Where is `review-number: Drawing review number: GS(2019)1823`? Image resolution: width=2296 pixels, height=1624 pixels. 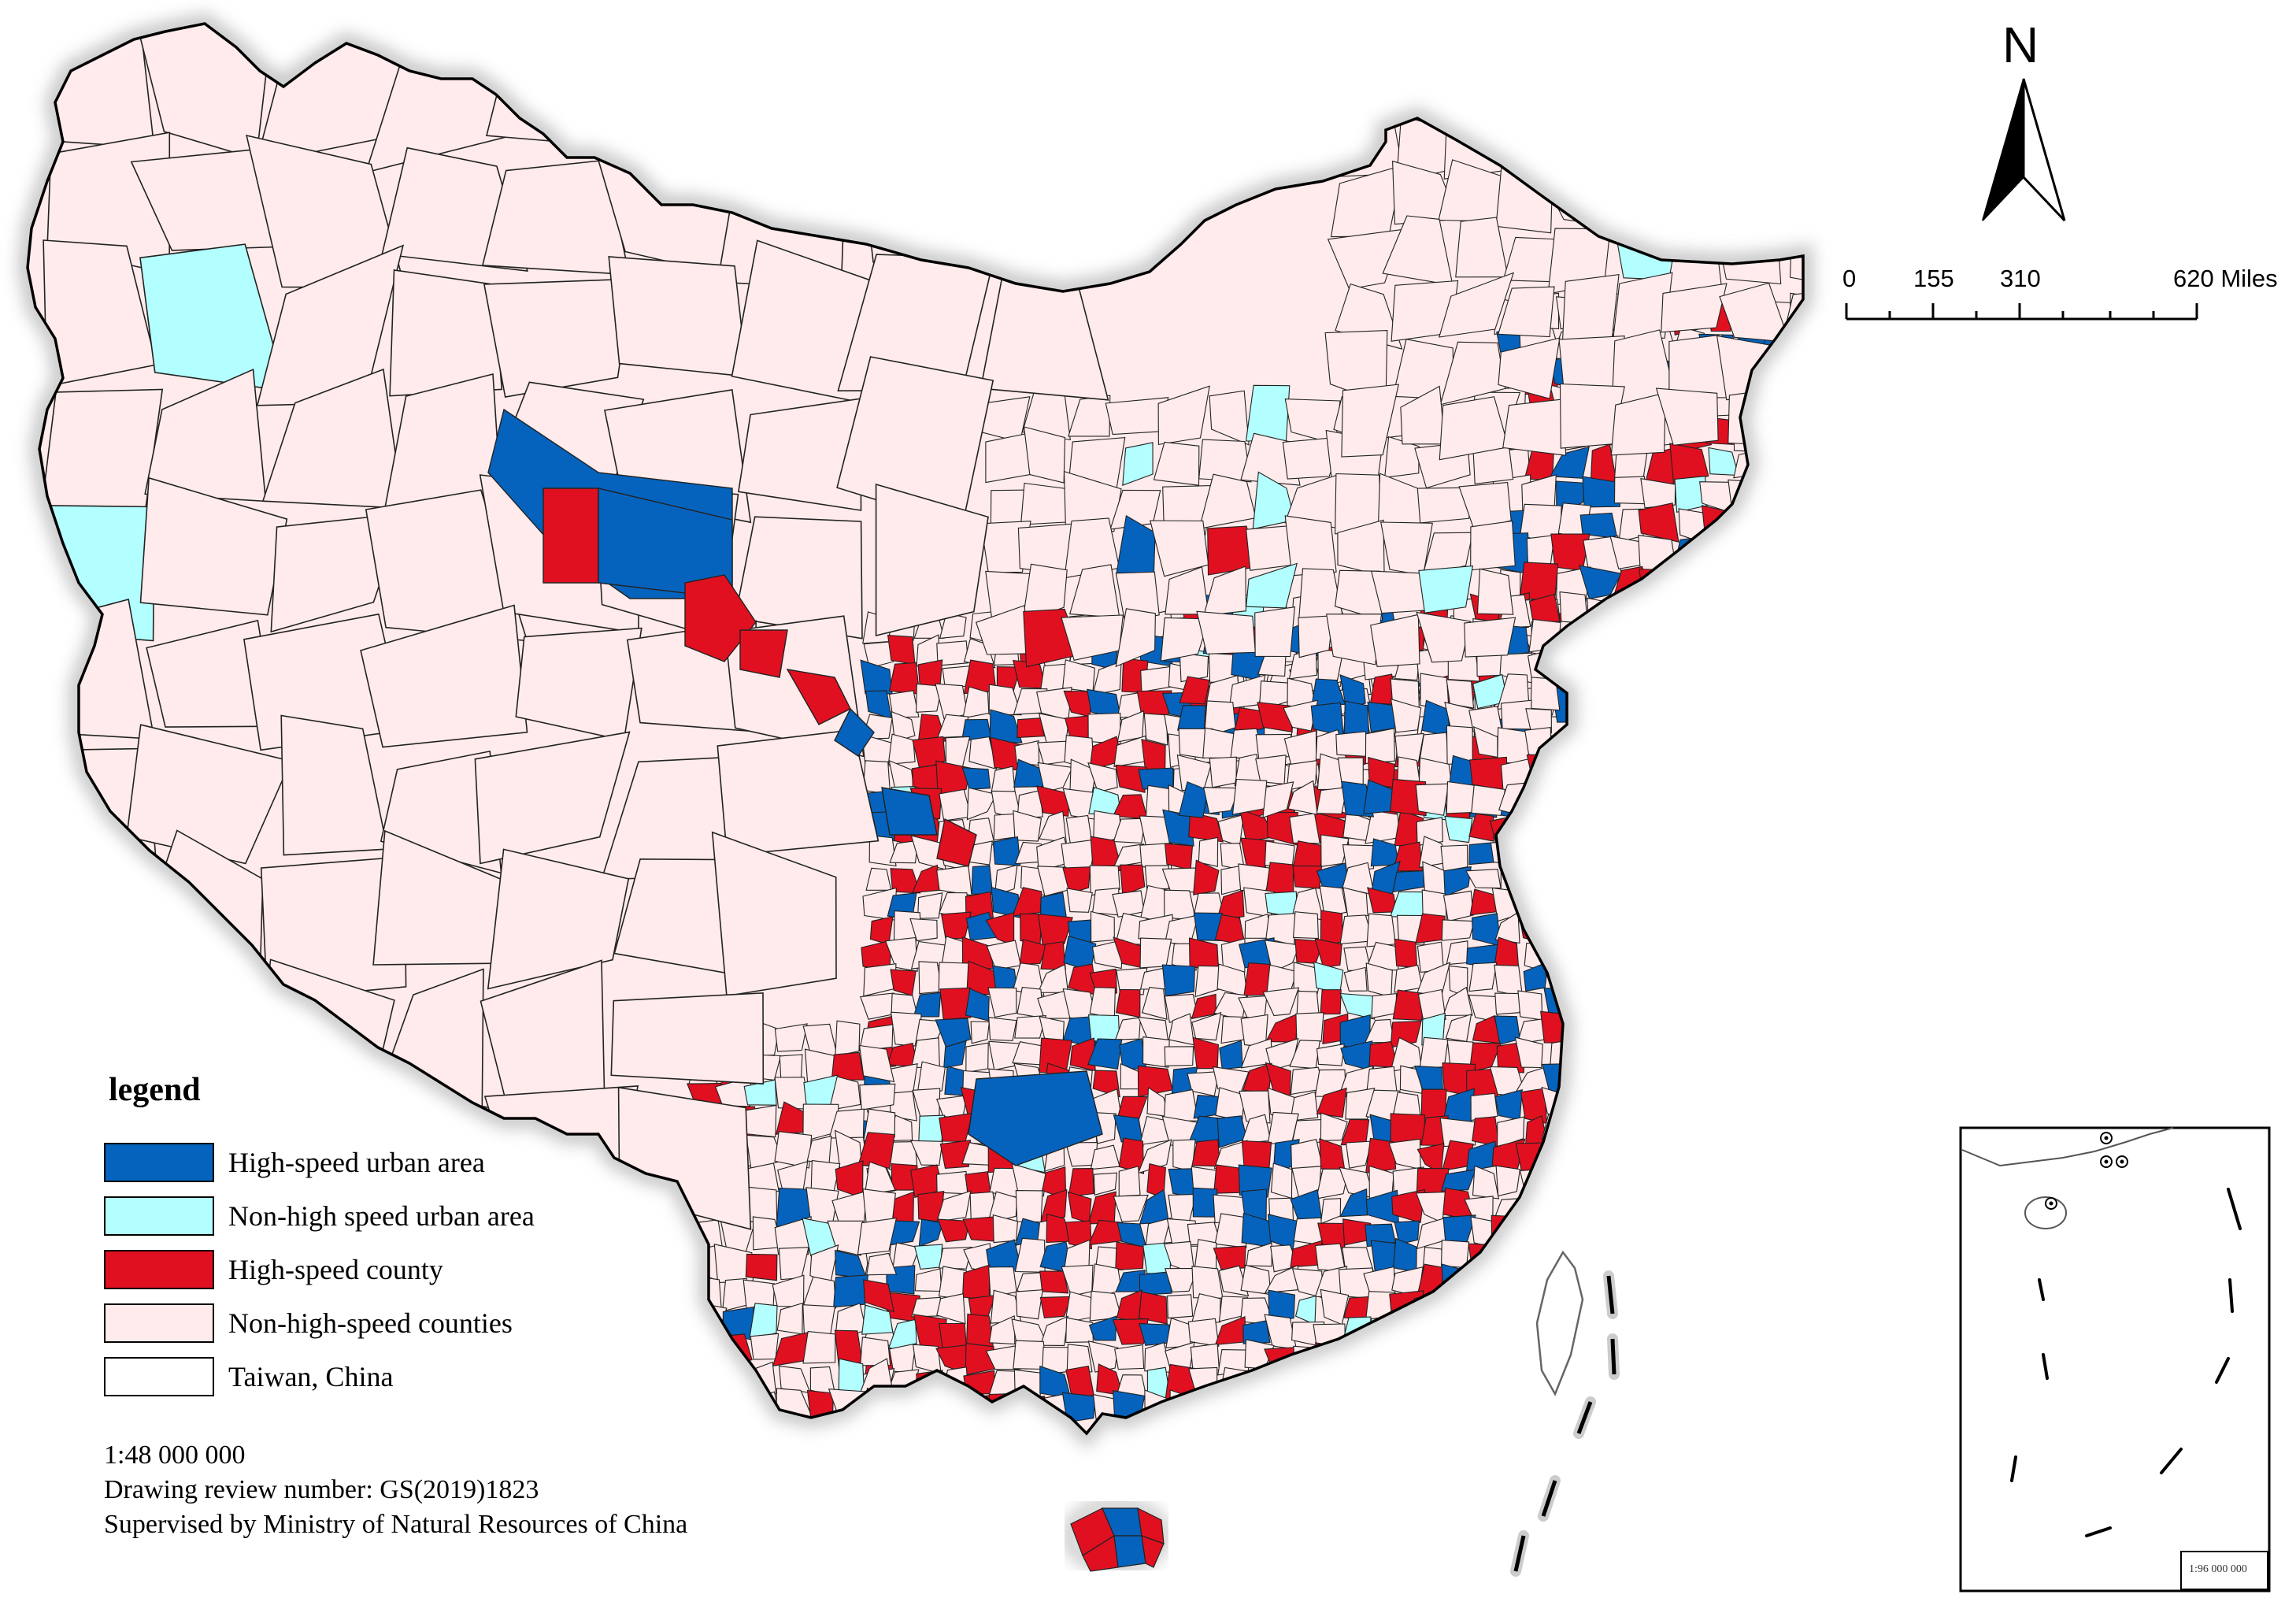
review-number: Drawing review number: GS(2019)1823 is located at coordinates (321, 1489).